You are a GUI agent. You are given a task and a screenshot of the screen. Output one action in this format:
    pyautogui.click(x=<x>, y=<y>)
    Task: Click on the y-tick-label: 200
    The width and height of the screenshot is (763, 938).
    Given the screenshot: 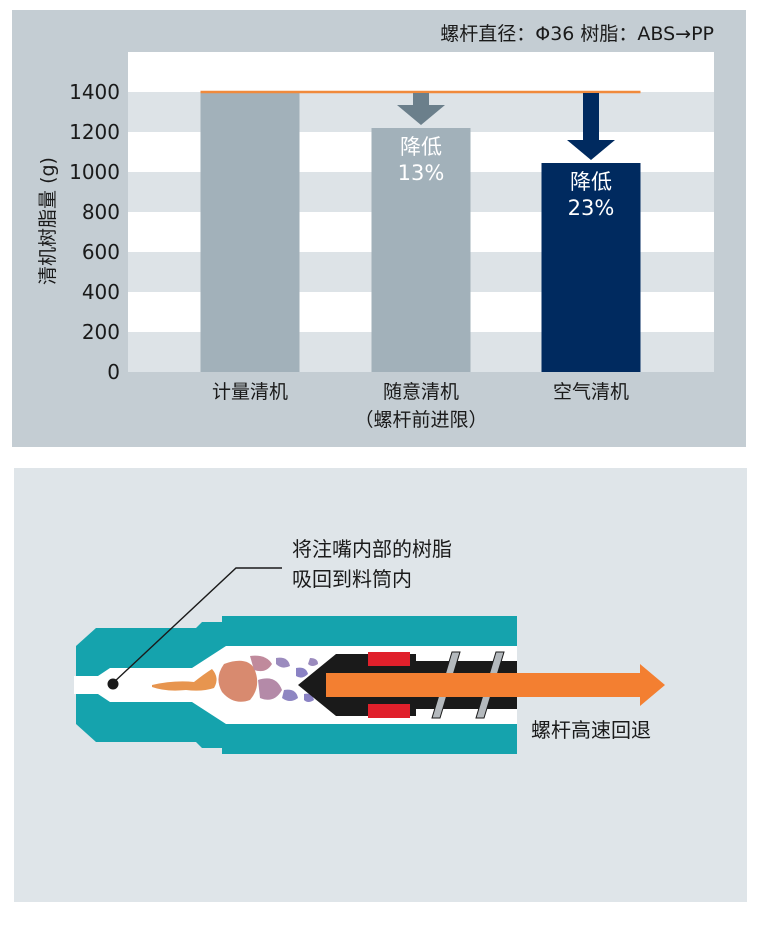 What is the action you would take?
    pyautogui.click(x=101, y=332)
    